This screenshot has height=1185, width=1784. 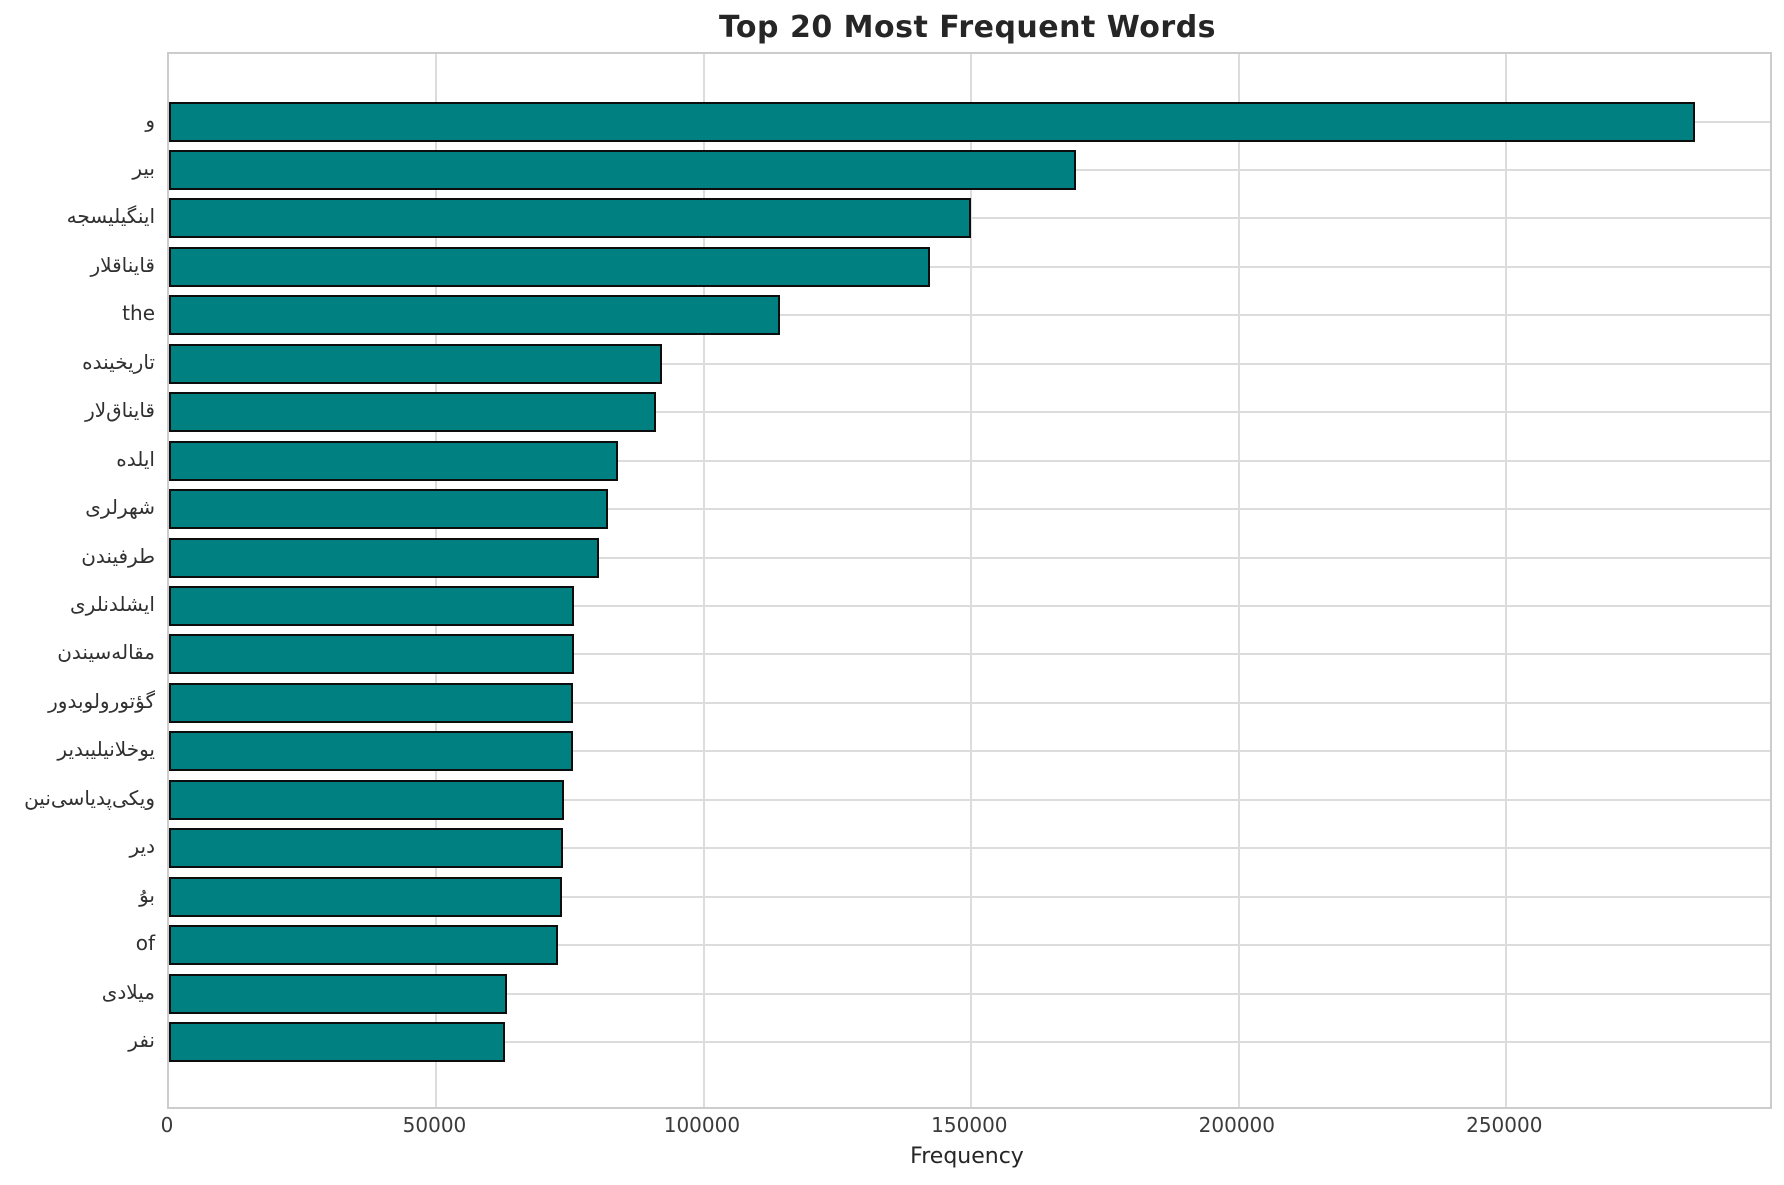 I want to click on x-tick-label-100000: 100000, so click(x=702, y=1125).